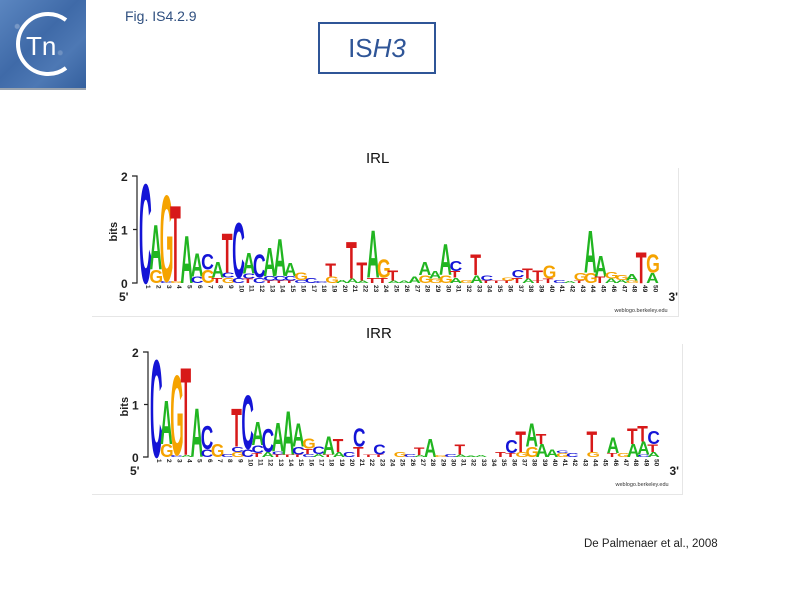  What do you see at coordinates (114, 232) in the screenshot?
I see `y-axis-label: bits` at bounding box center [114, 232].